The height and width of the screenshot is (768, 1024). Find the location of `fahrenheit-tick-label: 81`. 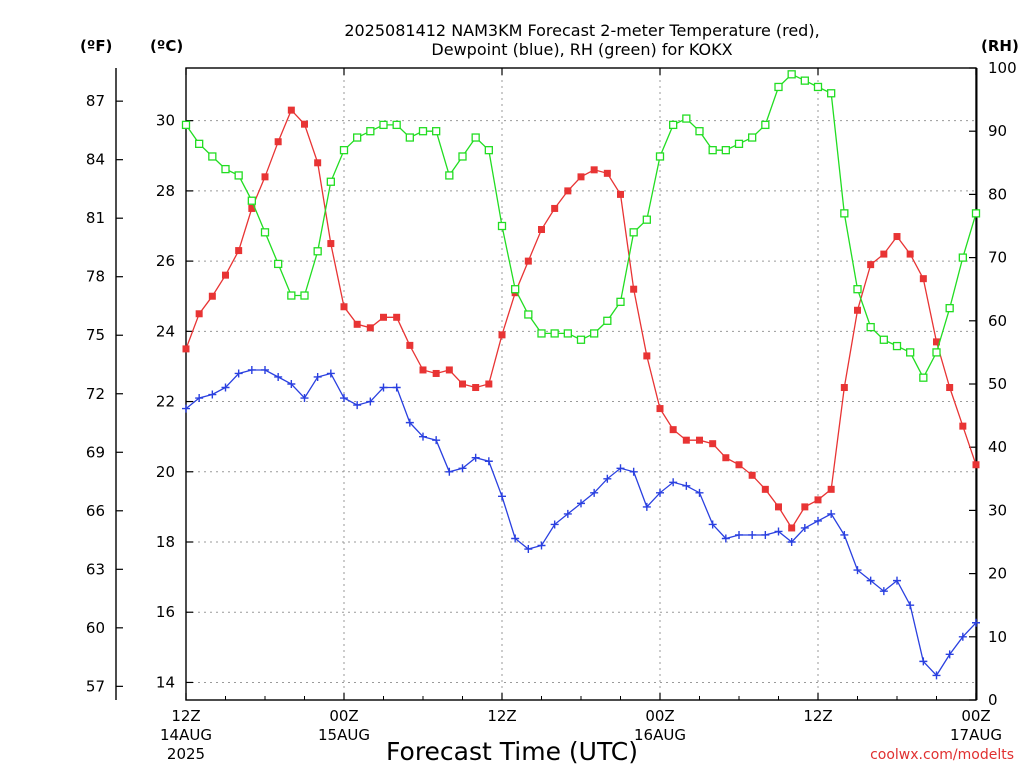

fahrenheit-tick-label: 81 is located at coordinates (95, 218).